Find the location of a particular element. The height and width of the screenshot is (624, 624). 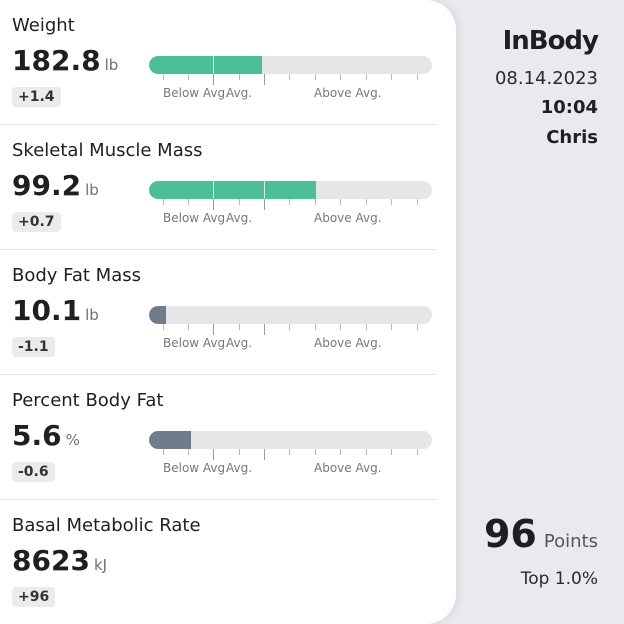

score-display: 96 Points is located at coordinates (541, 534).